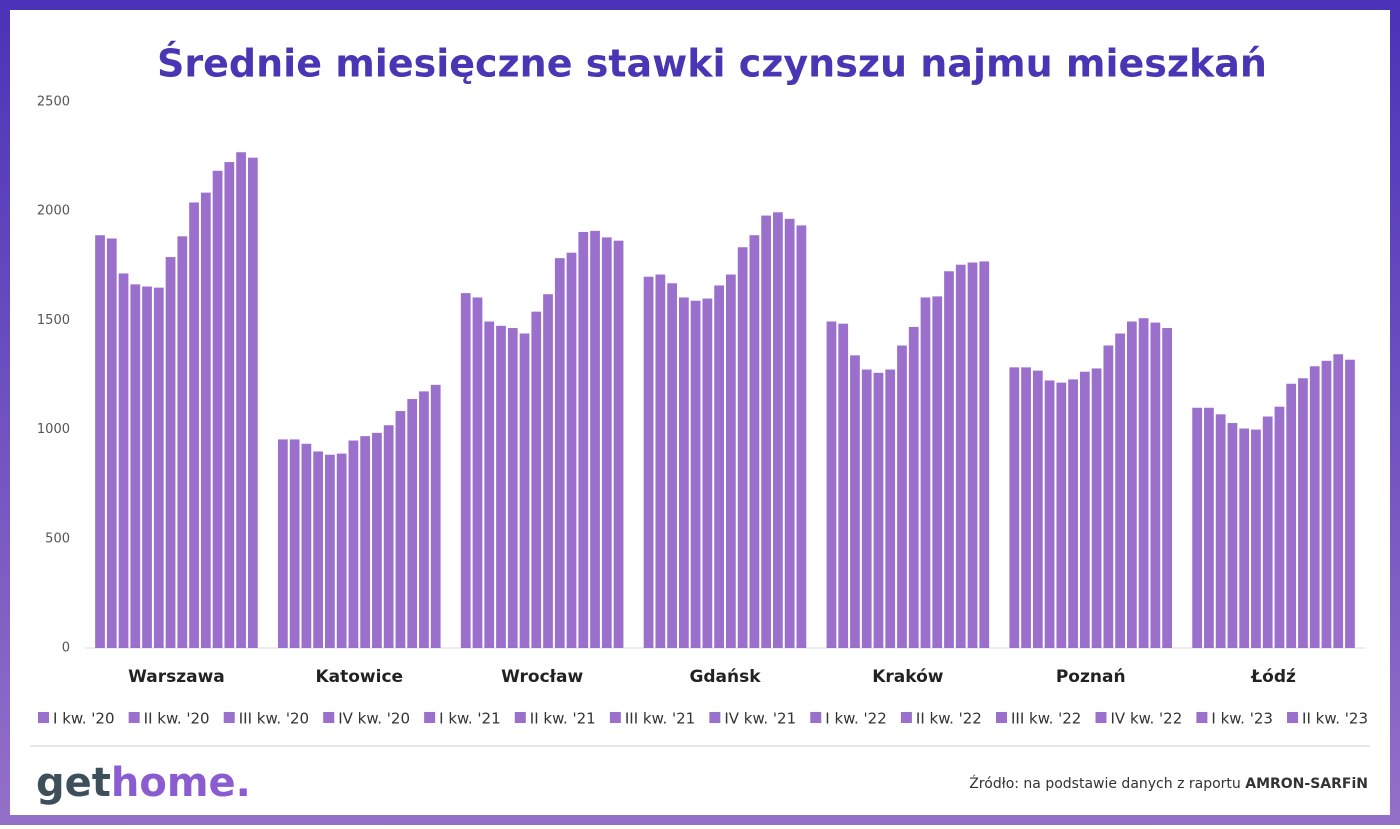  I want to click on source-text: Źródło: na podstawie danych z raportu, so click(1105, 783).